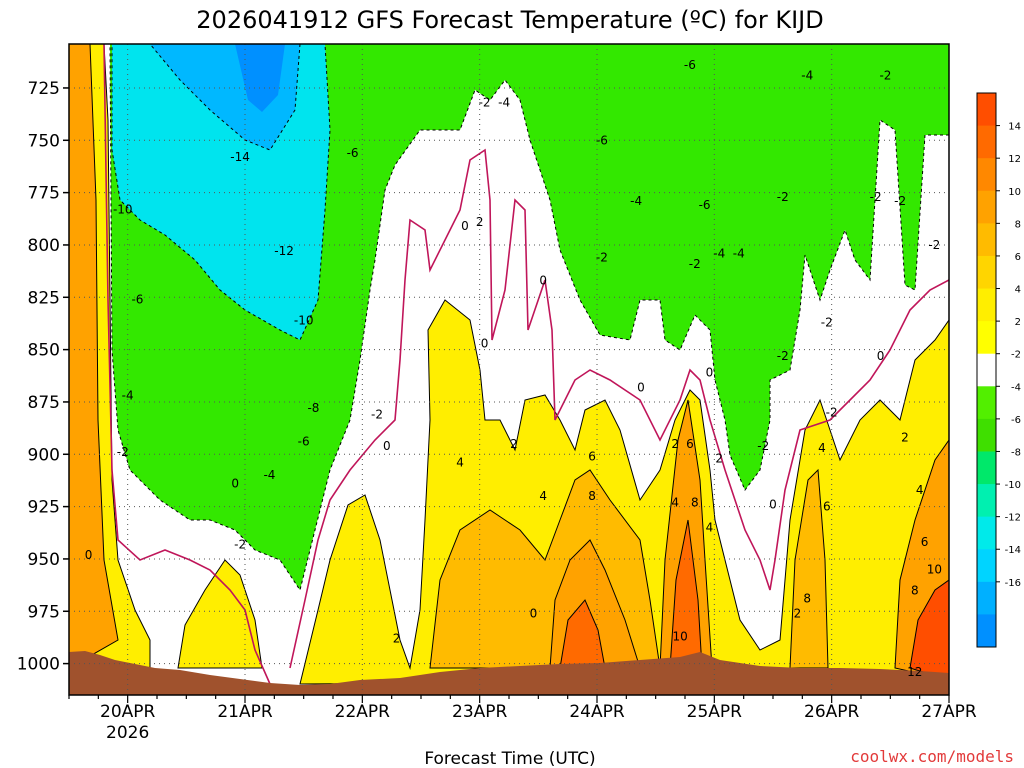  I want to click on colorbar-tick-label: 12, so click(1014, 159).